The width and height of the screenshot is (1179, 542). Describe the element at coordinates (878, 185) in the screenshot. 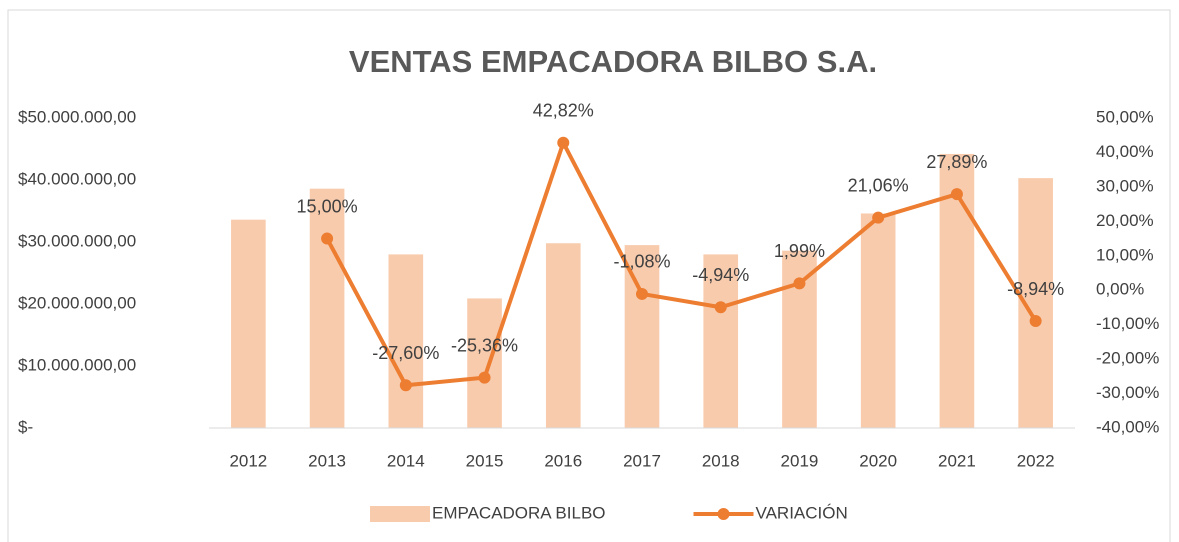

I see `data-label: 21,06%` at that location.